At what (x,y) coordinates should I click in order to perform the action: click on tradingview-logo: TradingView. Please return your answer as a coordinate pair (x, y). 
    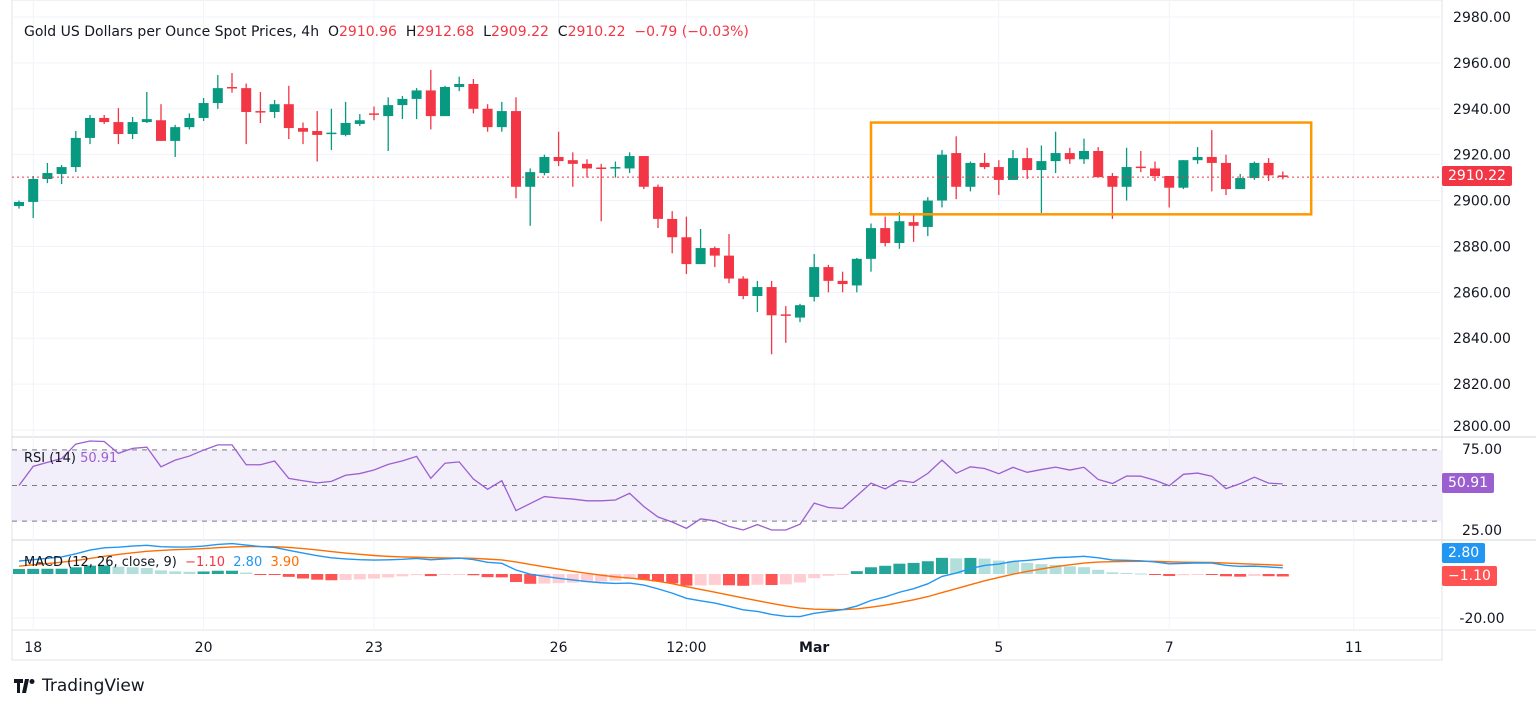
    Looking at the image, I should click on (79, 686).